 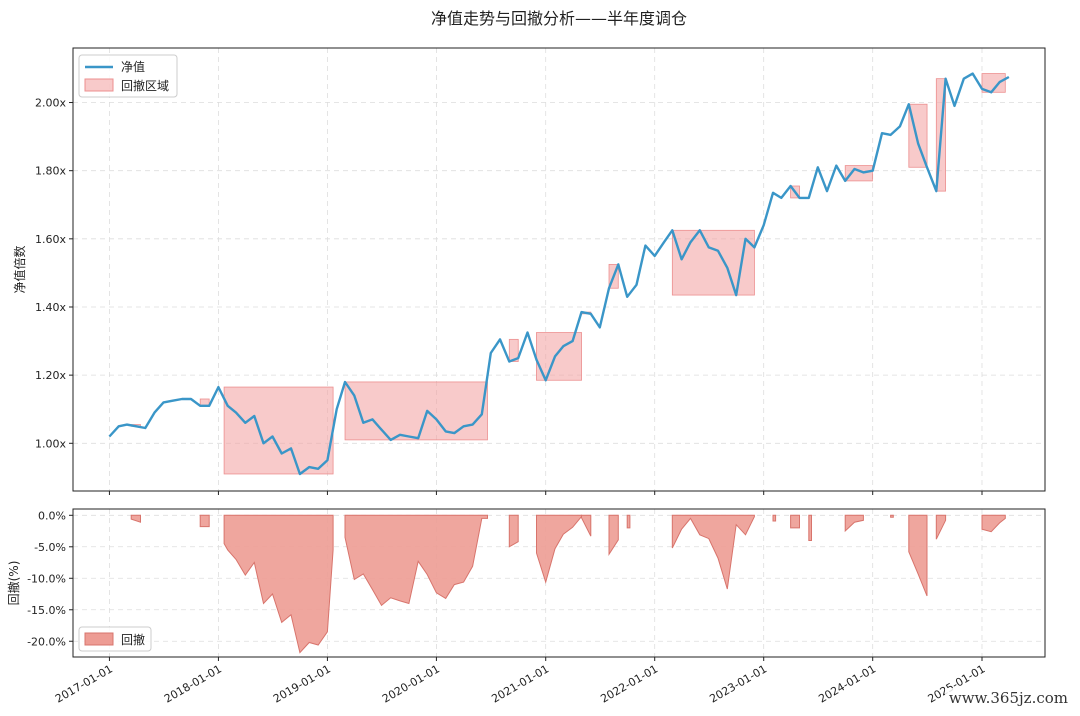 I want to click on xtick-label: 2021-01-01, so click(x=520, y=683).